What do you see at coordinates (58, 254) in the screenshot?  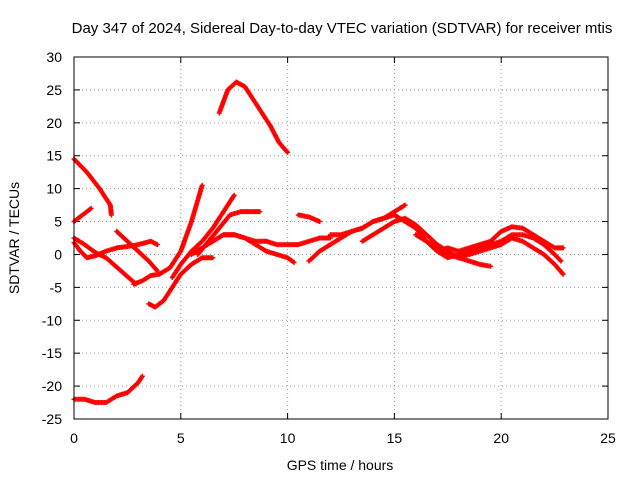 I see `y-tick-label: 0` at bounding box center [58, 254].